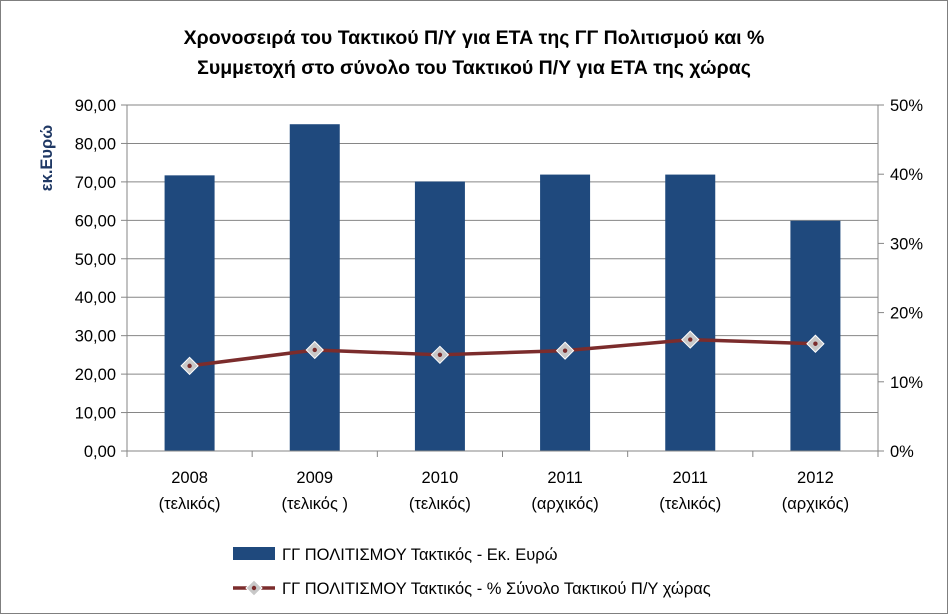  Describe the element at coordinates (420, 555) in the screenshot. I see `legend-bar-label: ΓΓ ΠΟΛΙΤΙΣΜΟΥ Τακτικός - Εκ. Ευρώ` at that location.